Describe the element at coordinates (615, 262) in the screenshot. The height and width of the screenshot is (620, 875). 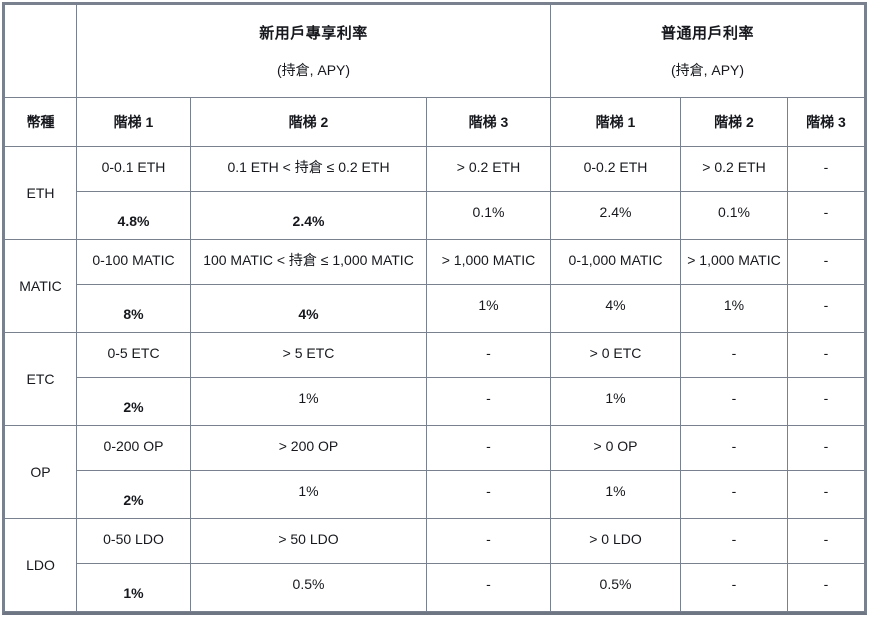
I see `range-cell: 0-1,000 MATIC` at that location.